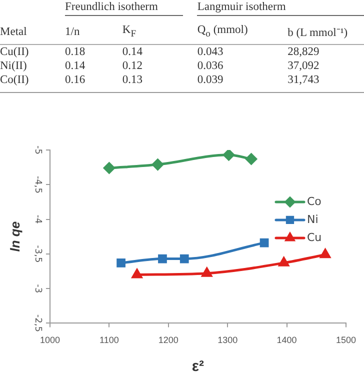 The height and width of the screenshot is (380, 364). Describe the element at coordinates (314, 201) in the screenshot. I see `legend-label: Co` at that location.